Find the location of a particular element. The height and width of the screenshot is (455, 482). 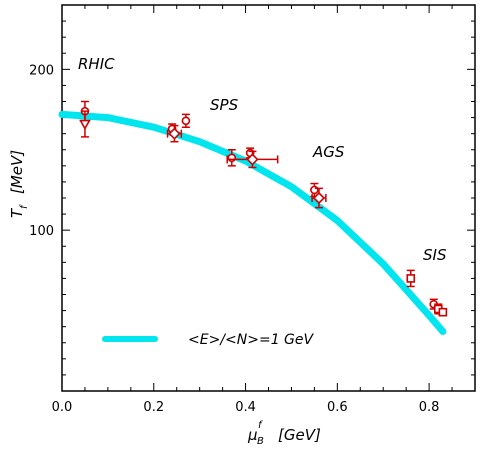

legend: <E>/<N>=1 GeV is located at coordinates (208, 340).